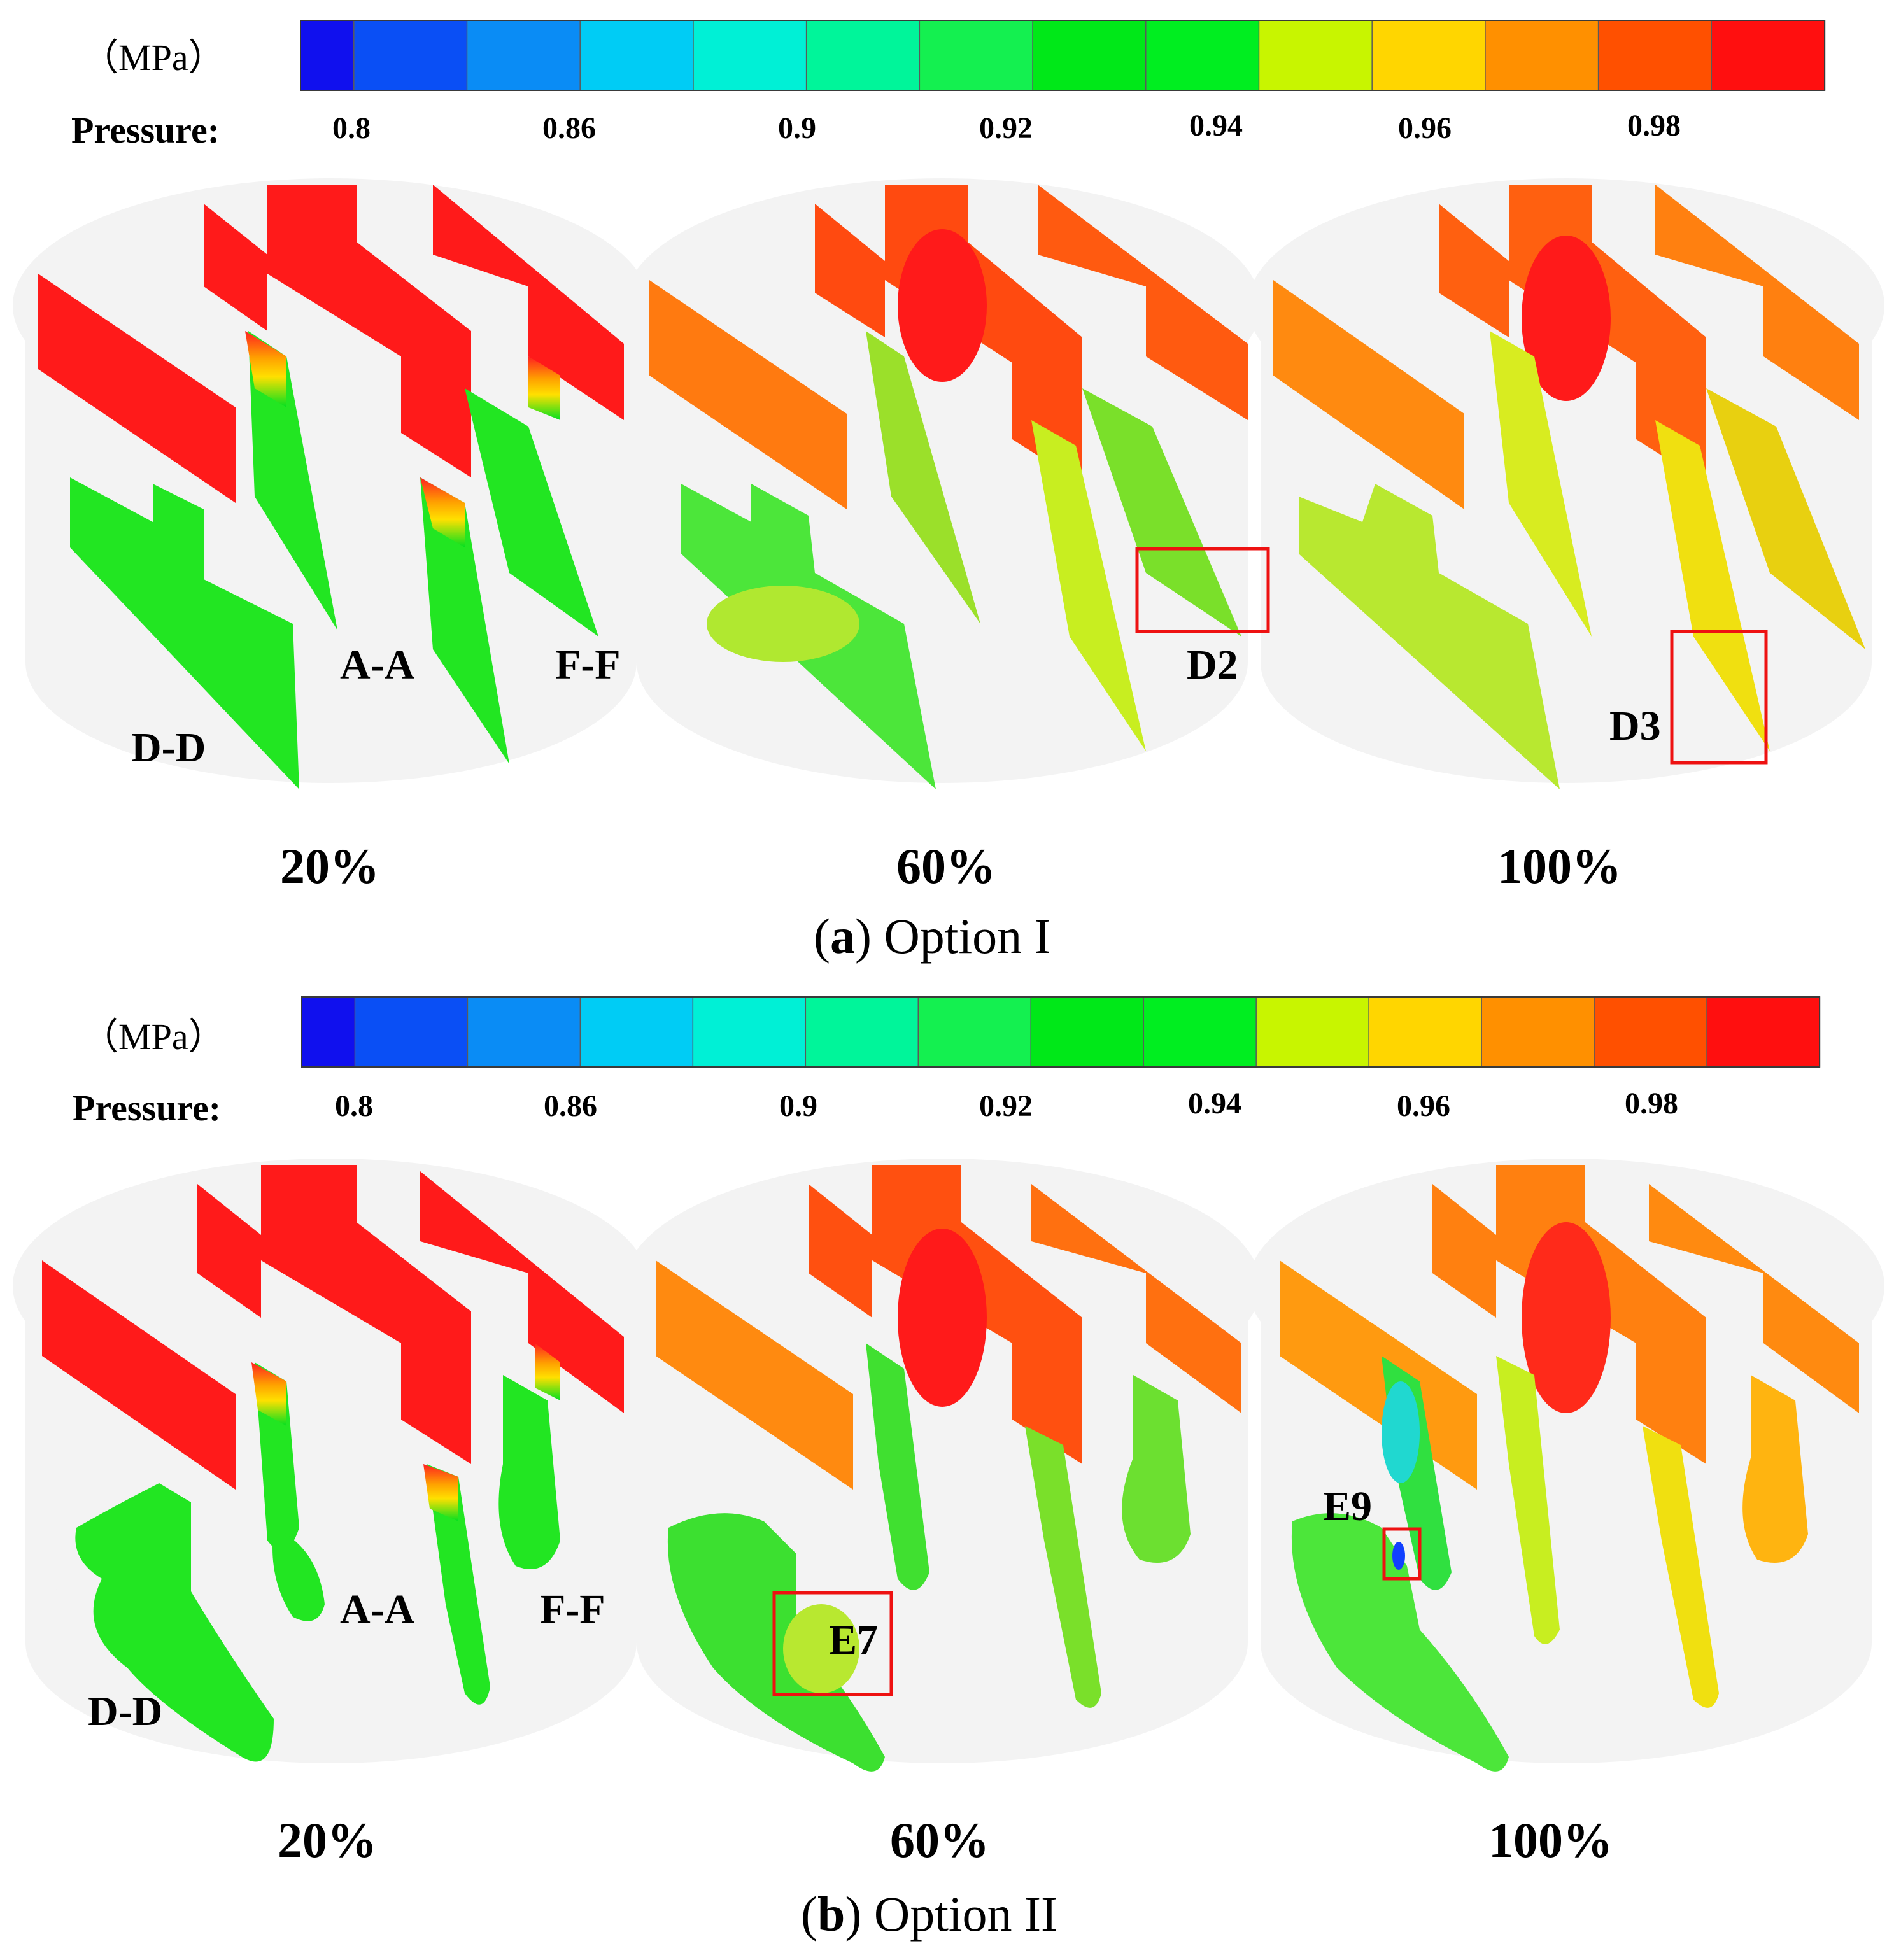 The image size is (1901, 1960). Describe the element at coordinates (948, 1468) in the screenshot. I see `plot-option2-60pct` at that location.